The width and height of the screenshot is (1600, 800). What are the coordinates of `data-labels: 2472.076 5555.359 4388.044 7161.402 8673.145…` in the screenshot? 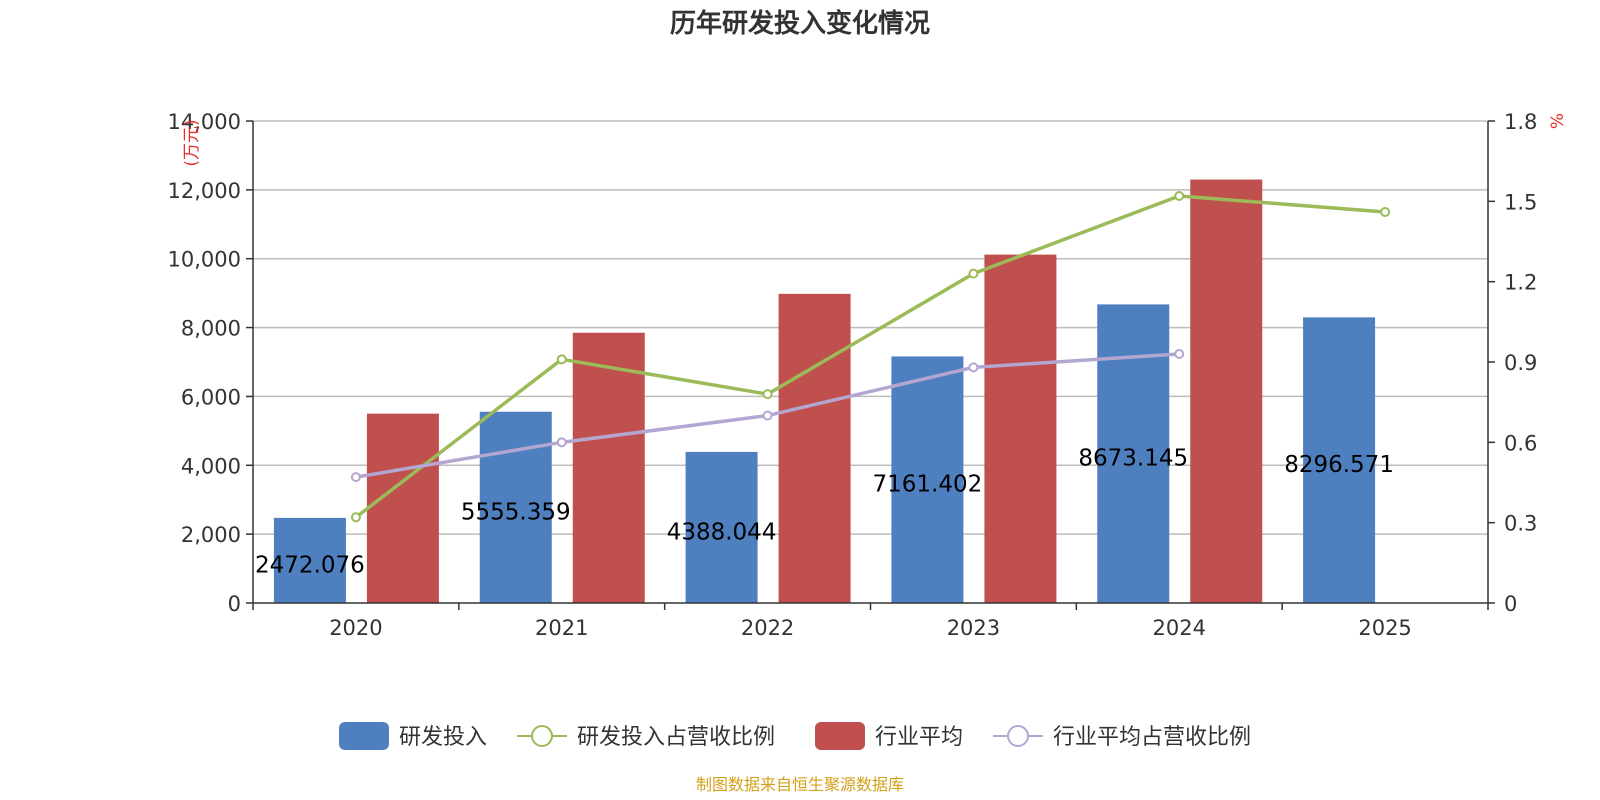 It's located at (824, 512).